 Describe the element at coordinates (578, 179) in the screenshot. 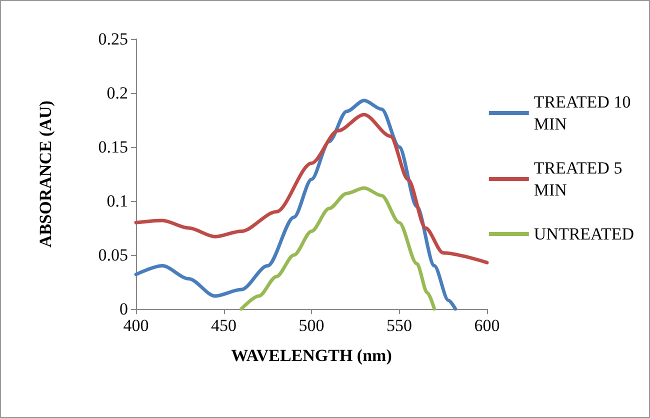

I see `legend-label: TREATED 5 MIN` at that location.